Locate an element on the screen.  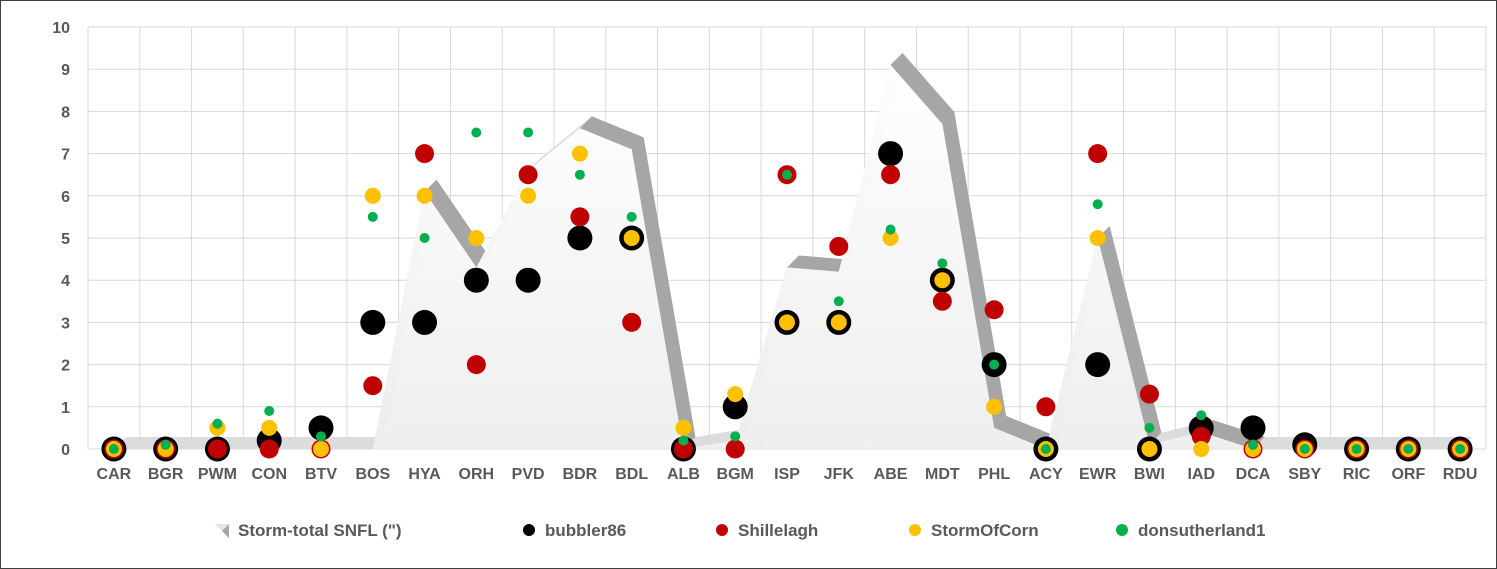
point-donsutherland1-JFK is located at coordinates (838, 301).